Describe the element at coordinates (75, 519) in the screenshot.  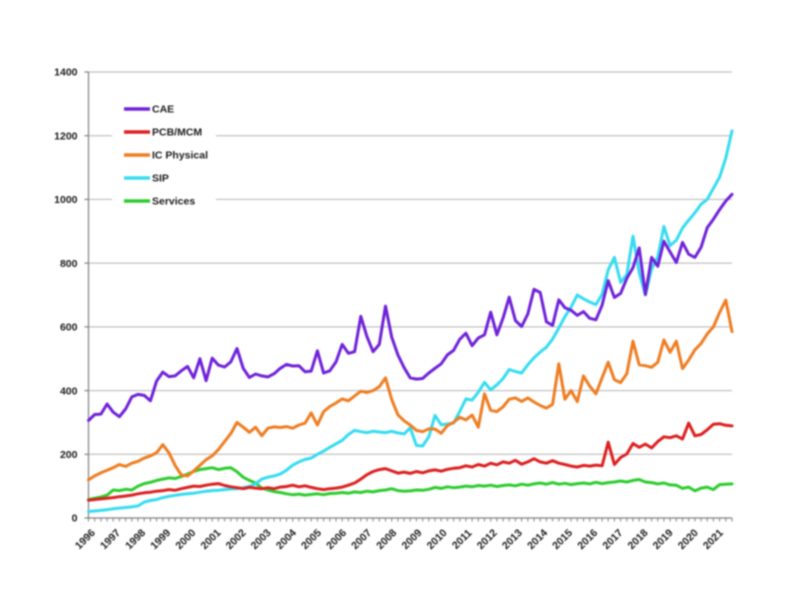
I see `svg-text: 0` at that location.